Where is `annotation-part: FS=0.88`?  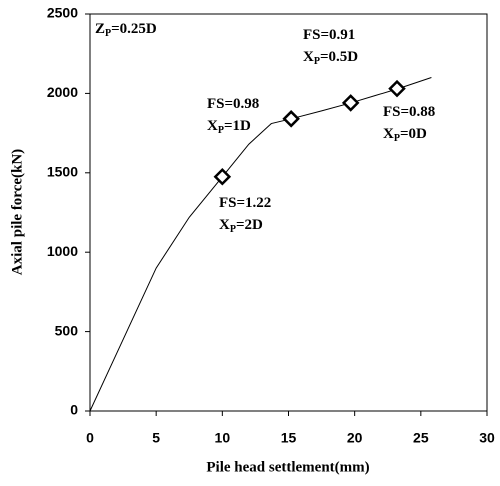
annotation-part: FS=0.88 is located at coordinates (409, 112).